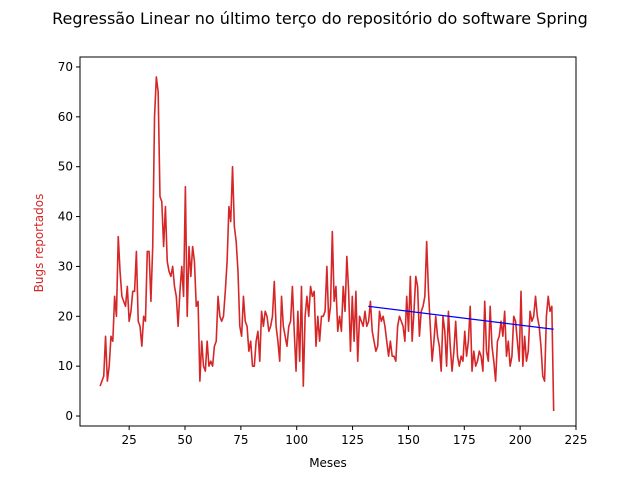 This screenshot has width=640, height=480. What do you see at coordinates (408, 440) in the screenshot?
I see `x-tick-label: 150` at bounding box center [408, 440].